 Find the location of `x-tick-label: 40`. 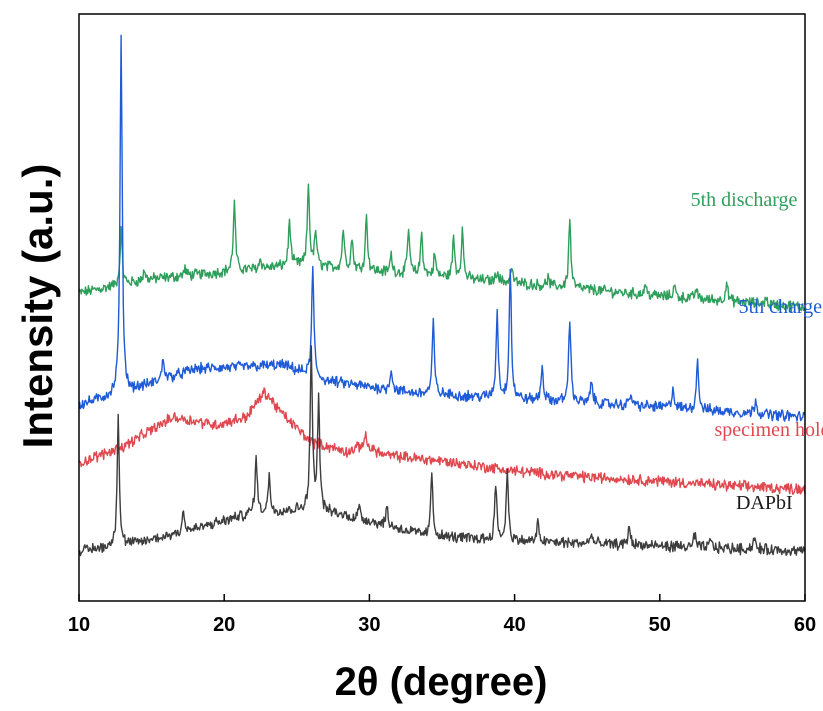

x-tick-label: 40 is located at coordinates (514, 625).